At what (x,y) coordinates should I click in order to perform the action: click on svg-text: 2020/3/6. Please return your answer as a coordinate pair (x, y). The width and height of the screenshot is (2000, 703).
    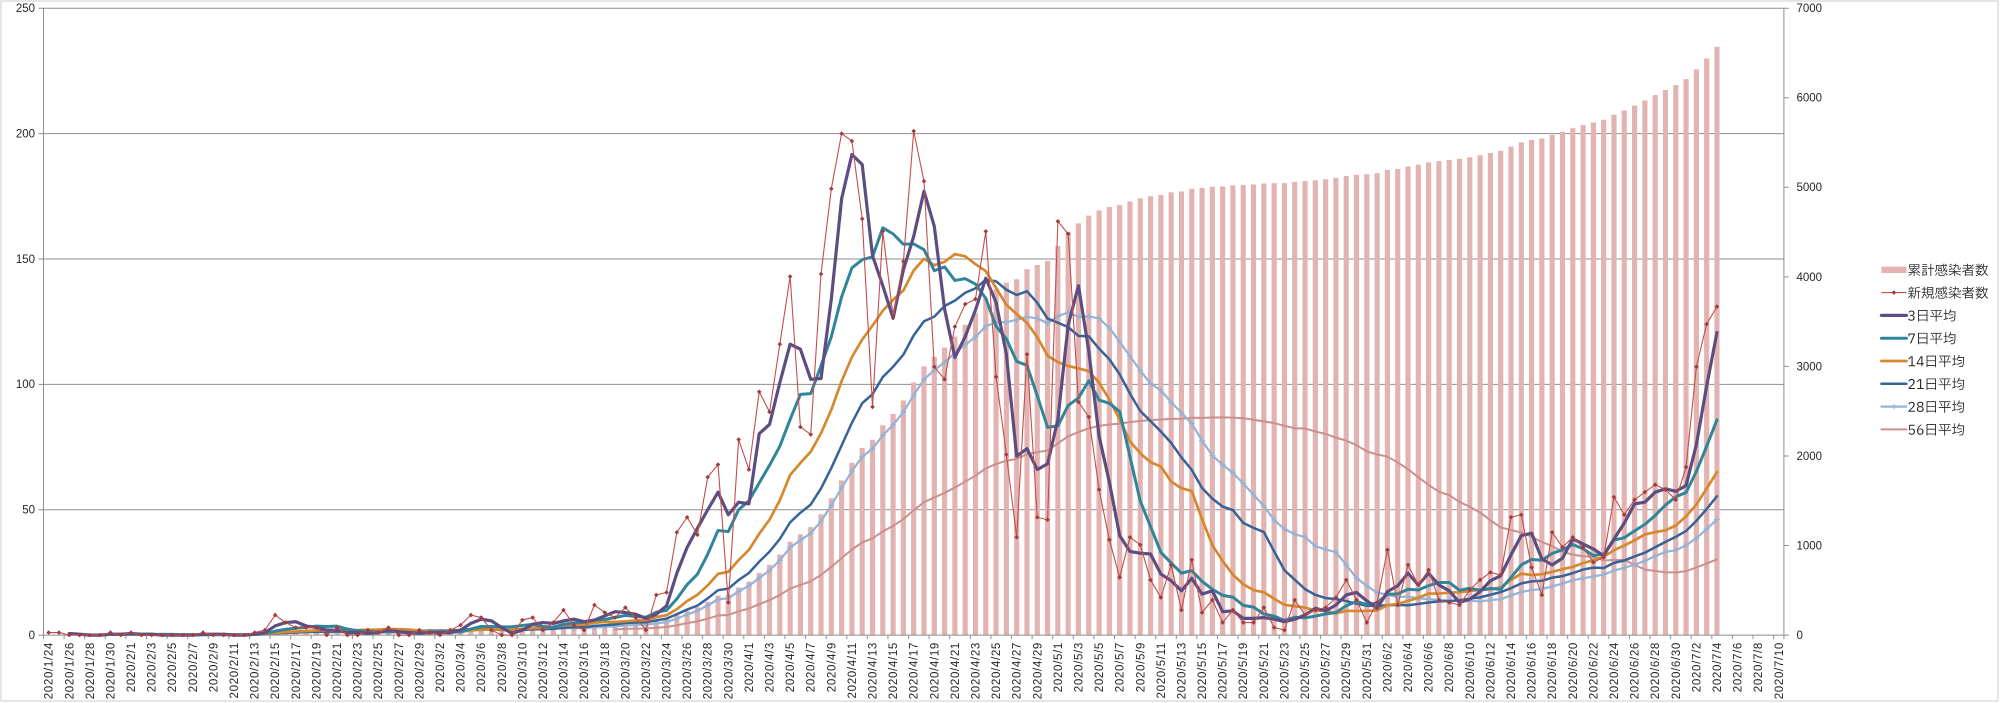
    Looking at the image, I should click on (482, 667).